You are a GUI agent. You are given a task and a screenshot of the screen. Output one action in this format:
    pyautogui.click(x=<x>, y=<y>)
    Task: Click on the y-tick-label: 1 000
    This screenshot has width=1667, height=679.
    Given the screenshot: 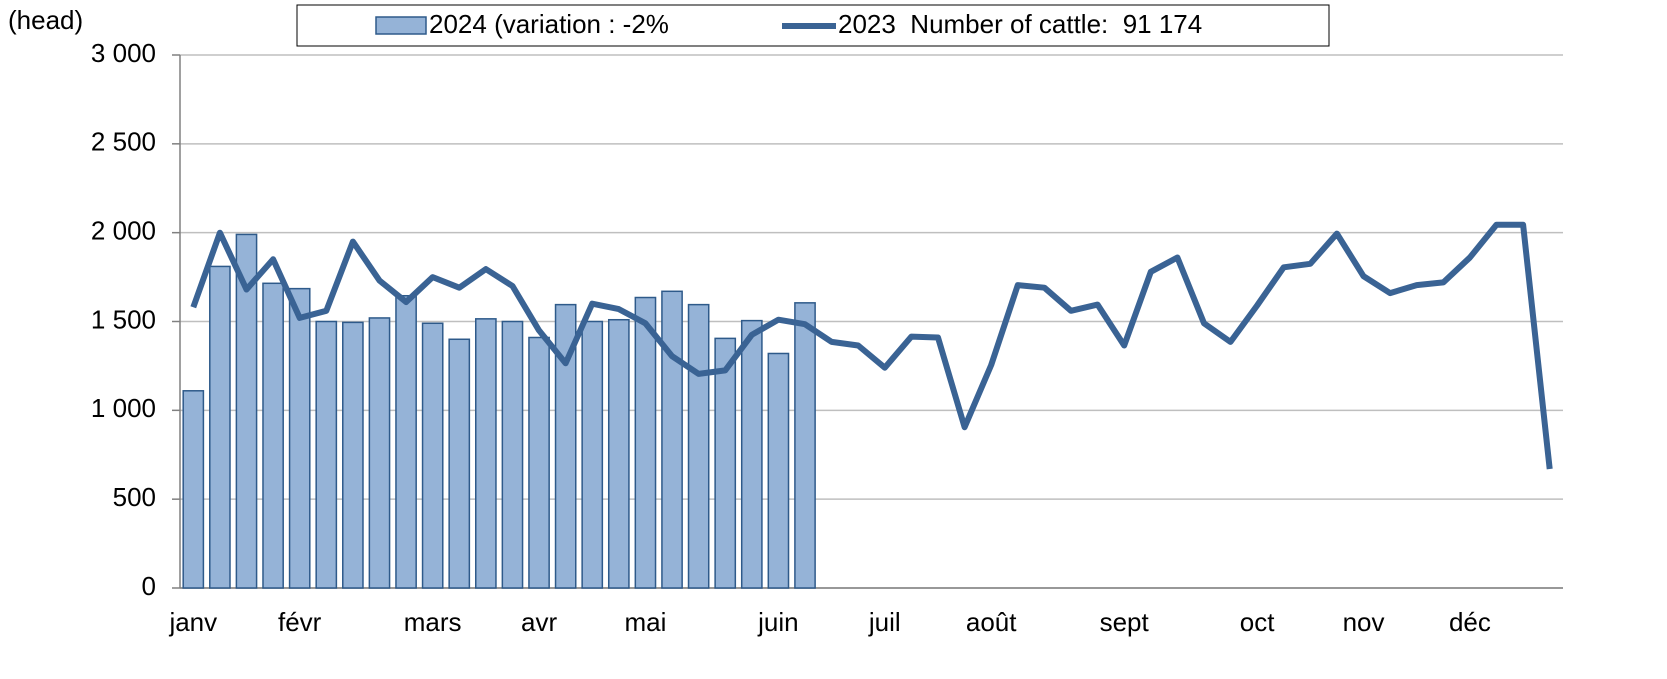 What is the action you would take?
    pyautogui.click(x=123, y=408)
    